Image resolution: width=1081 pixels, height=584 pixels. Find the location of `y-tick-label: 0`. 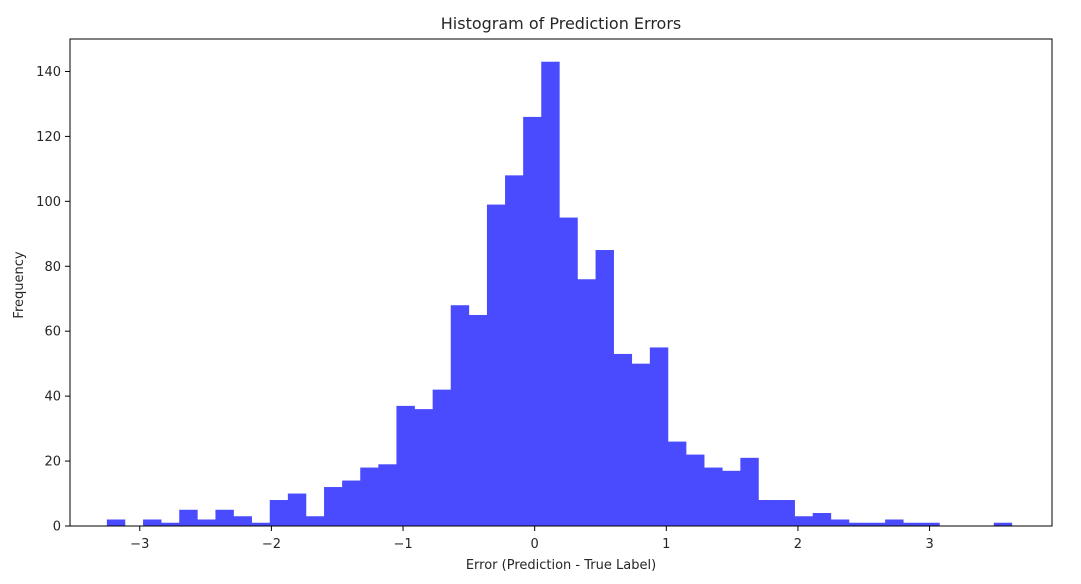

y-tick-label: 0 is located at coordinates (57, 527).